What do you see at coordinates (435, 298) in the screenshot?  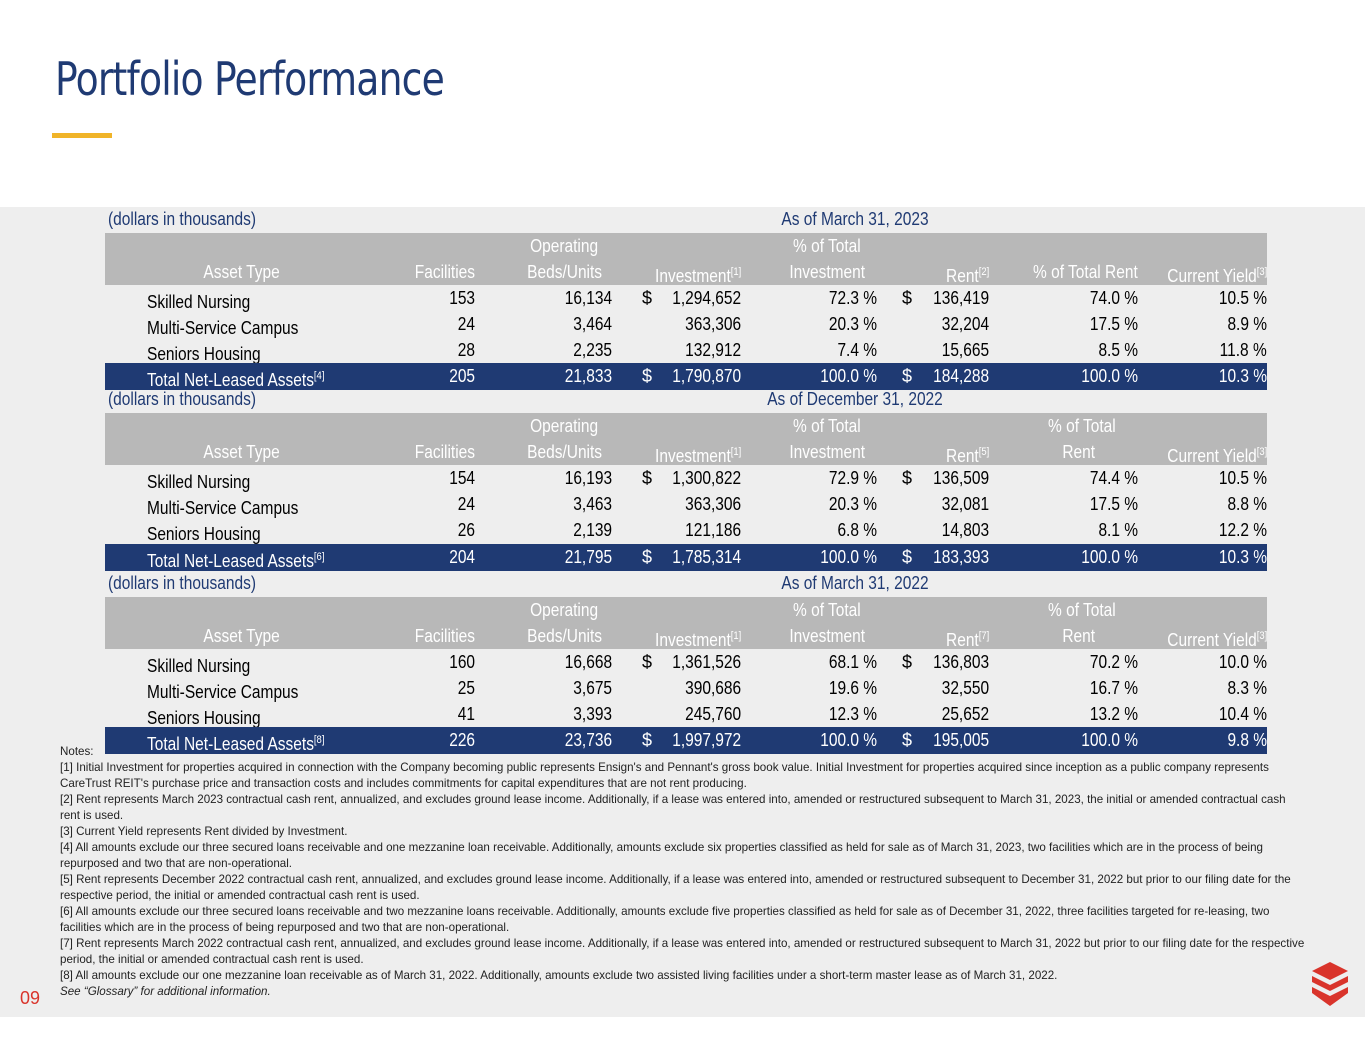 I see `facilities-cell: 153` at bounding box center [435, 298].